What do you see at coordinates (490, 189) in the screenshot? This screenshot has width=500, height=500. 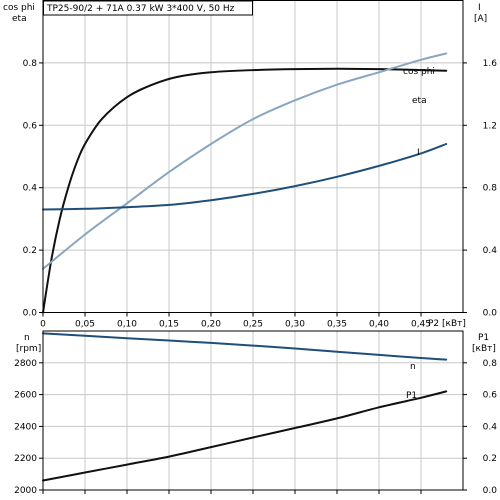 I see `top-y-right-tick-label: 0.8` at bounding box center [490, 189].